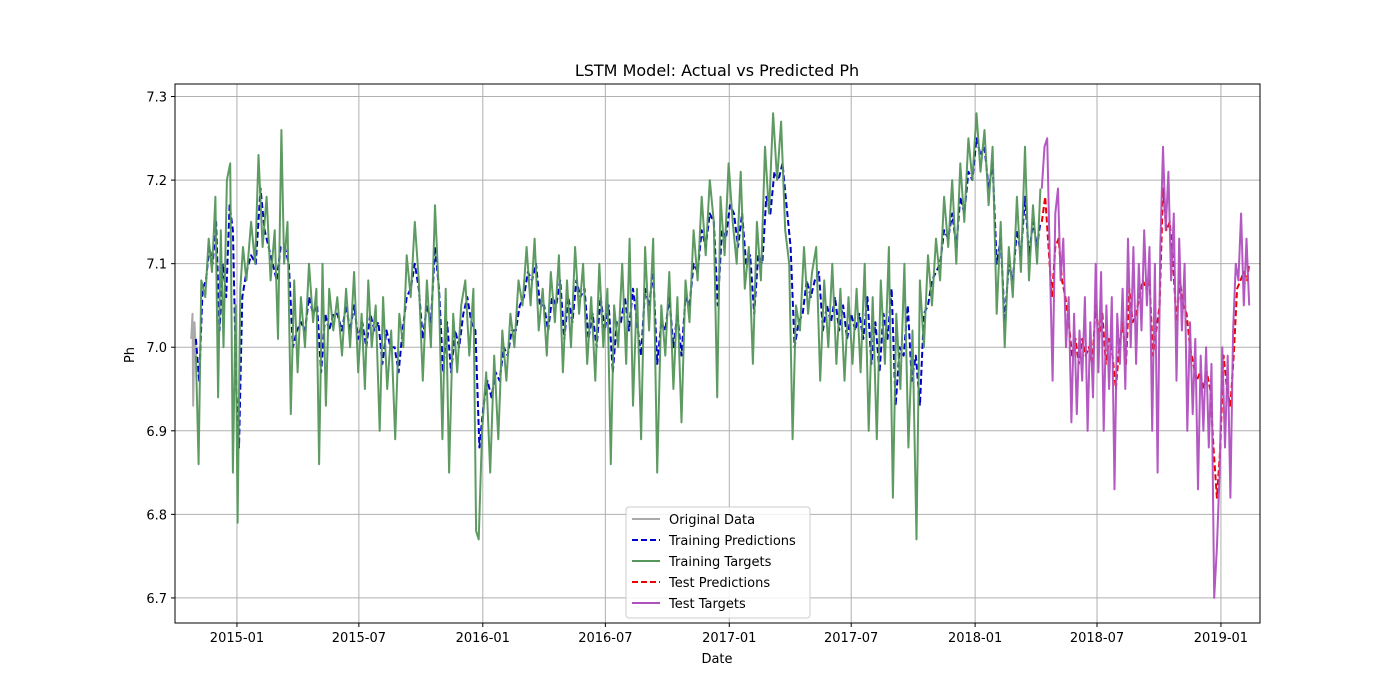  What do you see at coordinates (975, 638) in the screenshot?
I see `x-tick-label: 2018-01` at bounding box center [975, 638].